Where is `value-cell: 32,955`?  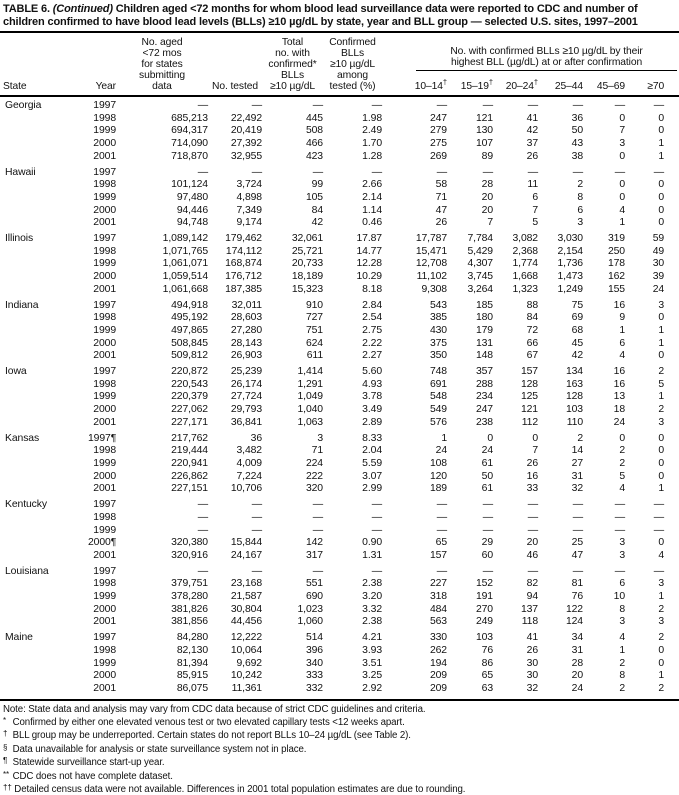 value-cell: 32,955 is located at coordinates (246, 156).